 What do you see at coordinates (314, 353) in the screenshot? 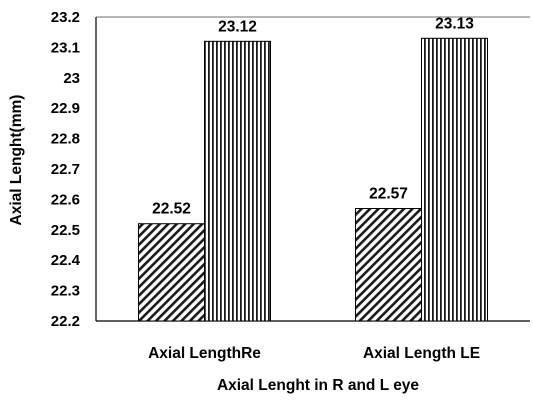
I see `category-labels: Axial LengthRe Axial Length LE` at bounding box center [314, 353].